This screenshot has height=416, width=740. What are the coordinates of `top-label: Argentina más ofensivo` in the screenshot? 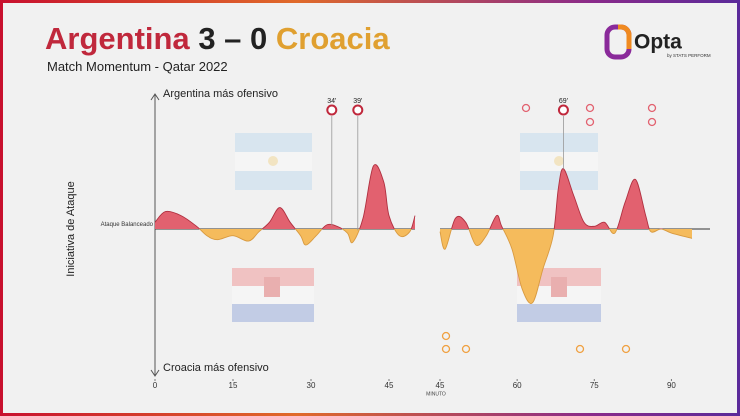 It's located at (220, 94).